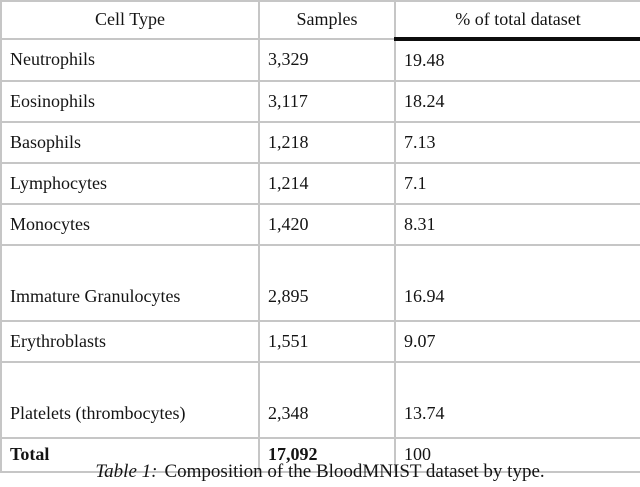 This screenshot has height=487, width=640. What do you see at coordinates (327, 60) in the screenshot?
I see `samples-cell: 3,329` at bounding box center [327, 60].